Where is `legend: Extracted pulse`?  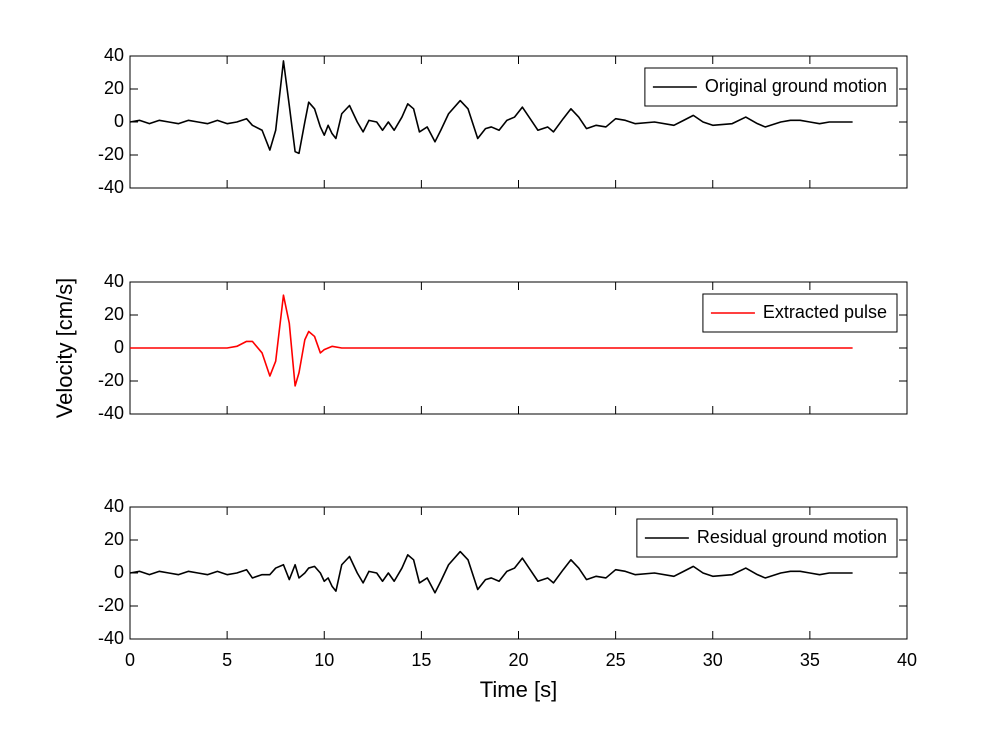
legend: Extracted pulse is located at coordinates (800, 313).